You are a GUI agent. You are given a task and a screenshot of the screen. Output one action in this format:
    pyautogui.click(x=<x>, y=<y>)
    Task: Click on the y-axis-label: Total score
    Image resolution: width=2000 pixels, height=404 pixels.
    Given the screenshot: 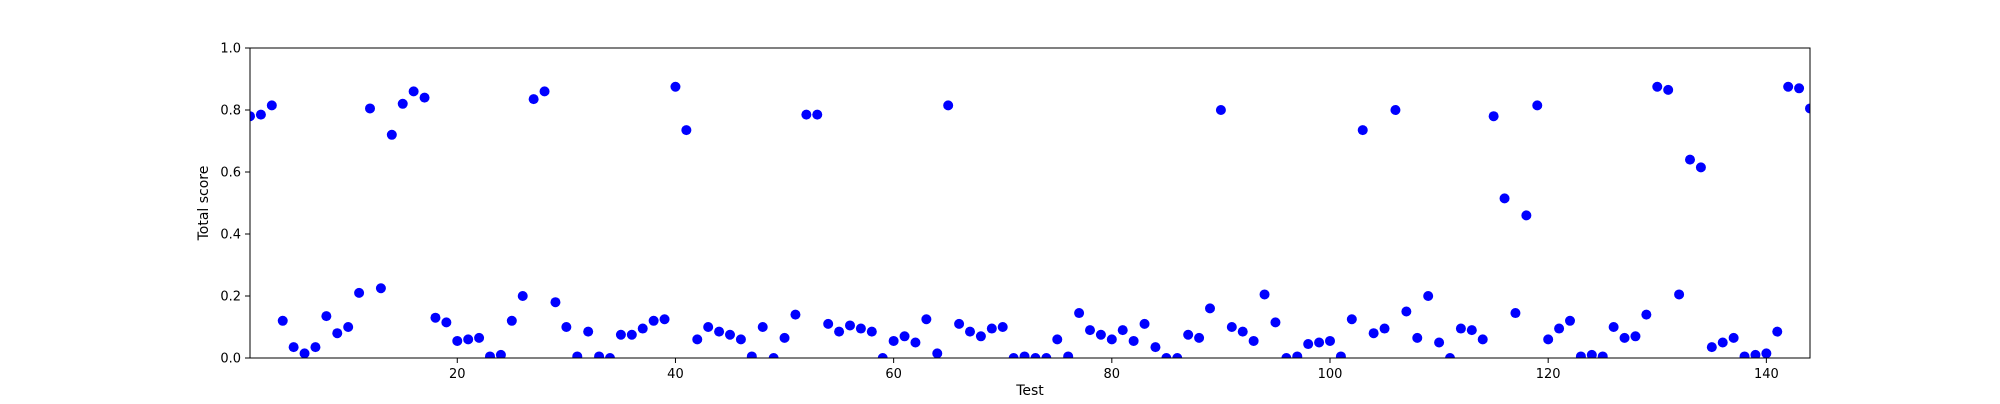 What is the action you would take?
    pyautogui.click(x=204, y=204)
    